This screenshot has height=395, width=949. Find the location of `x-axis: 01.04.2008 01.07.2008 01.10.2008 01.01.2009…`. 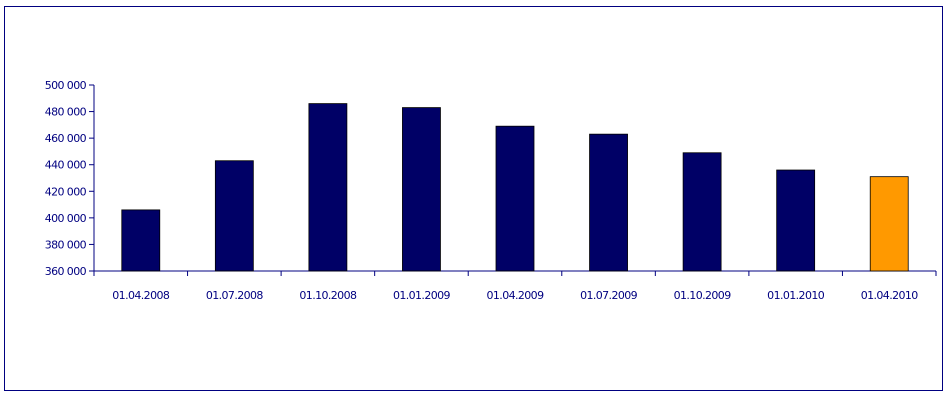

x-axis: 01.04.2008 01.07.2008 01.10.2008 01.01.2009… is located at coordinates (515, 286).